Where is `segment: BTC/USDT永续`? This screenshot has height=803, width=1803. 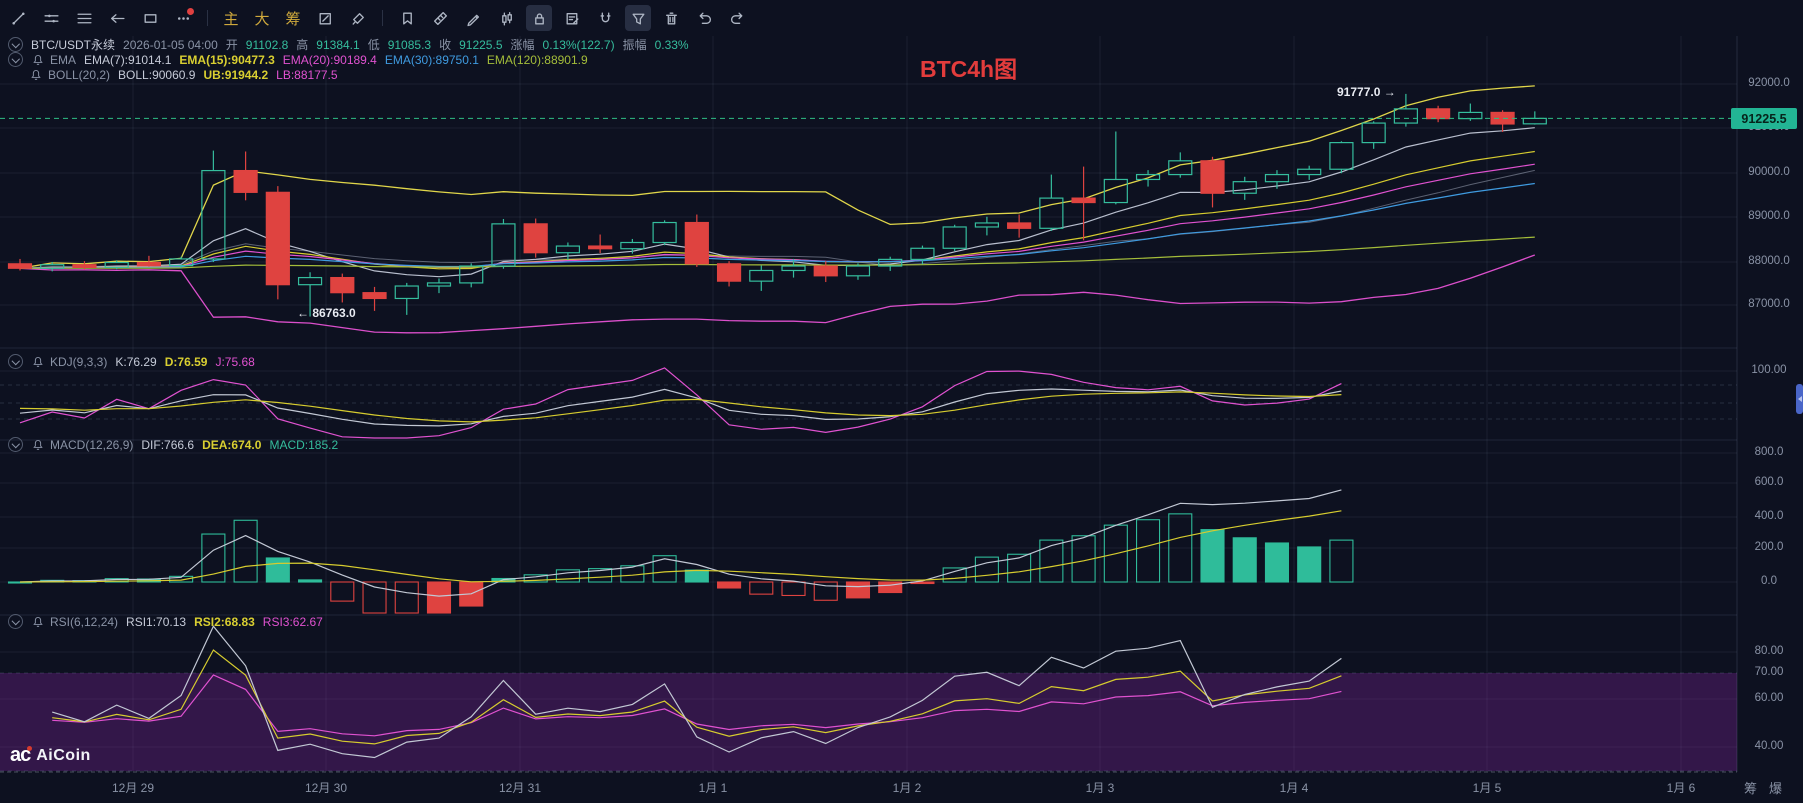
segment: BTC/USDT永续 is located at coordinates (73, 45).